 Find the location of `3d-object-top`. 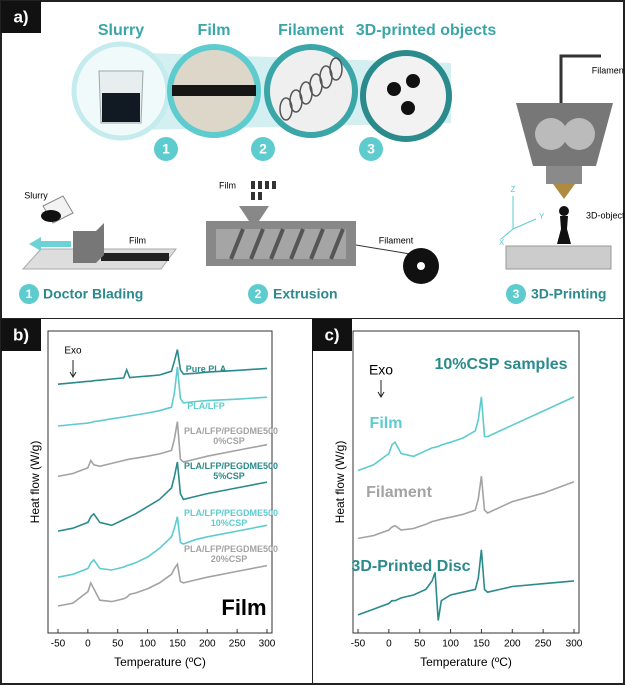

3d-object-top is located at coordinates (564, 211).